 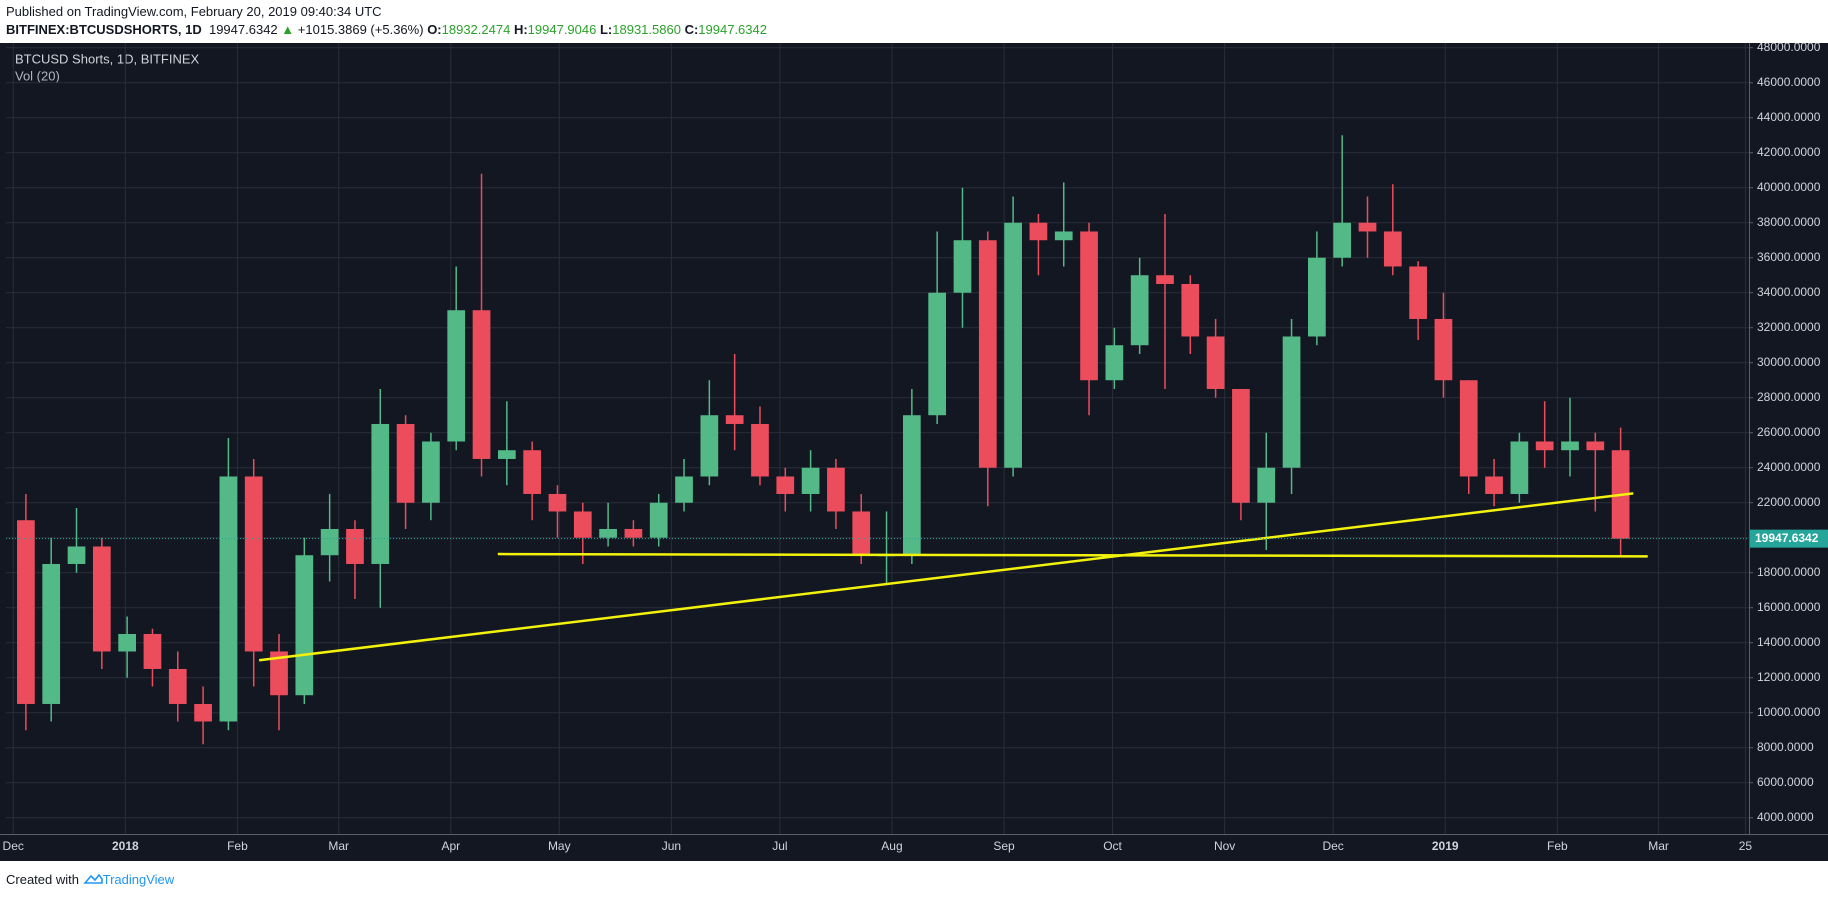 What do you see at coordinates (450, 846) in the screenshot?
I see `x-tick-label: Apr` at bounding box center [450, 846].